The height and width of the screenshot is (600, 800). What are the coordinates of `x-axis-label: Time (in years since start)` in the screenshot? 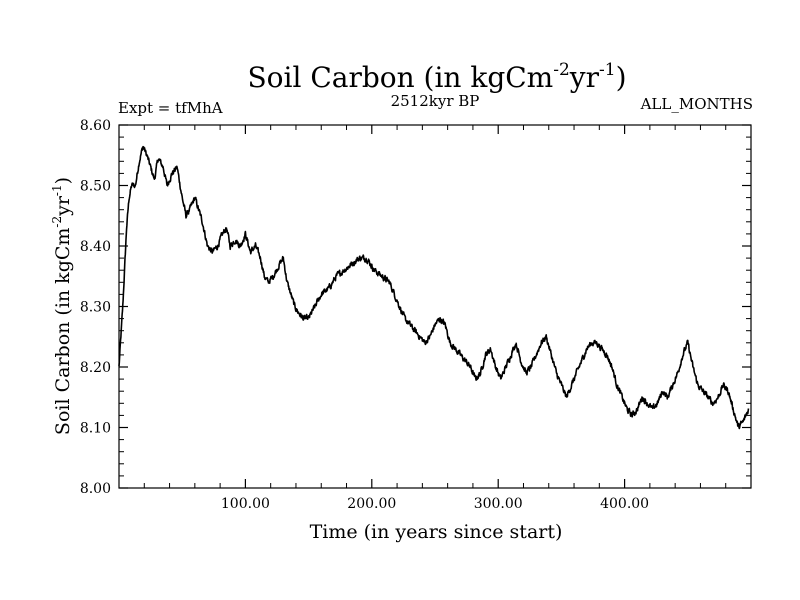 It's located at (436, 532).